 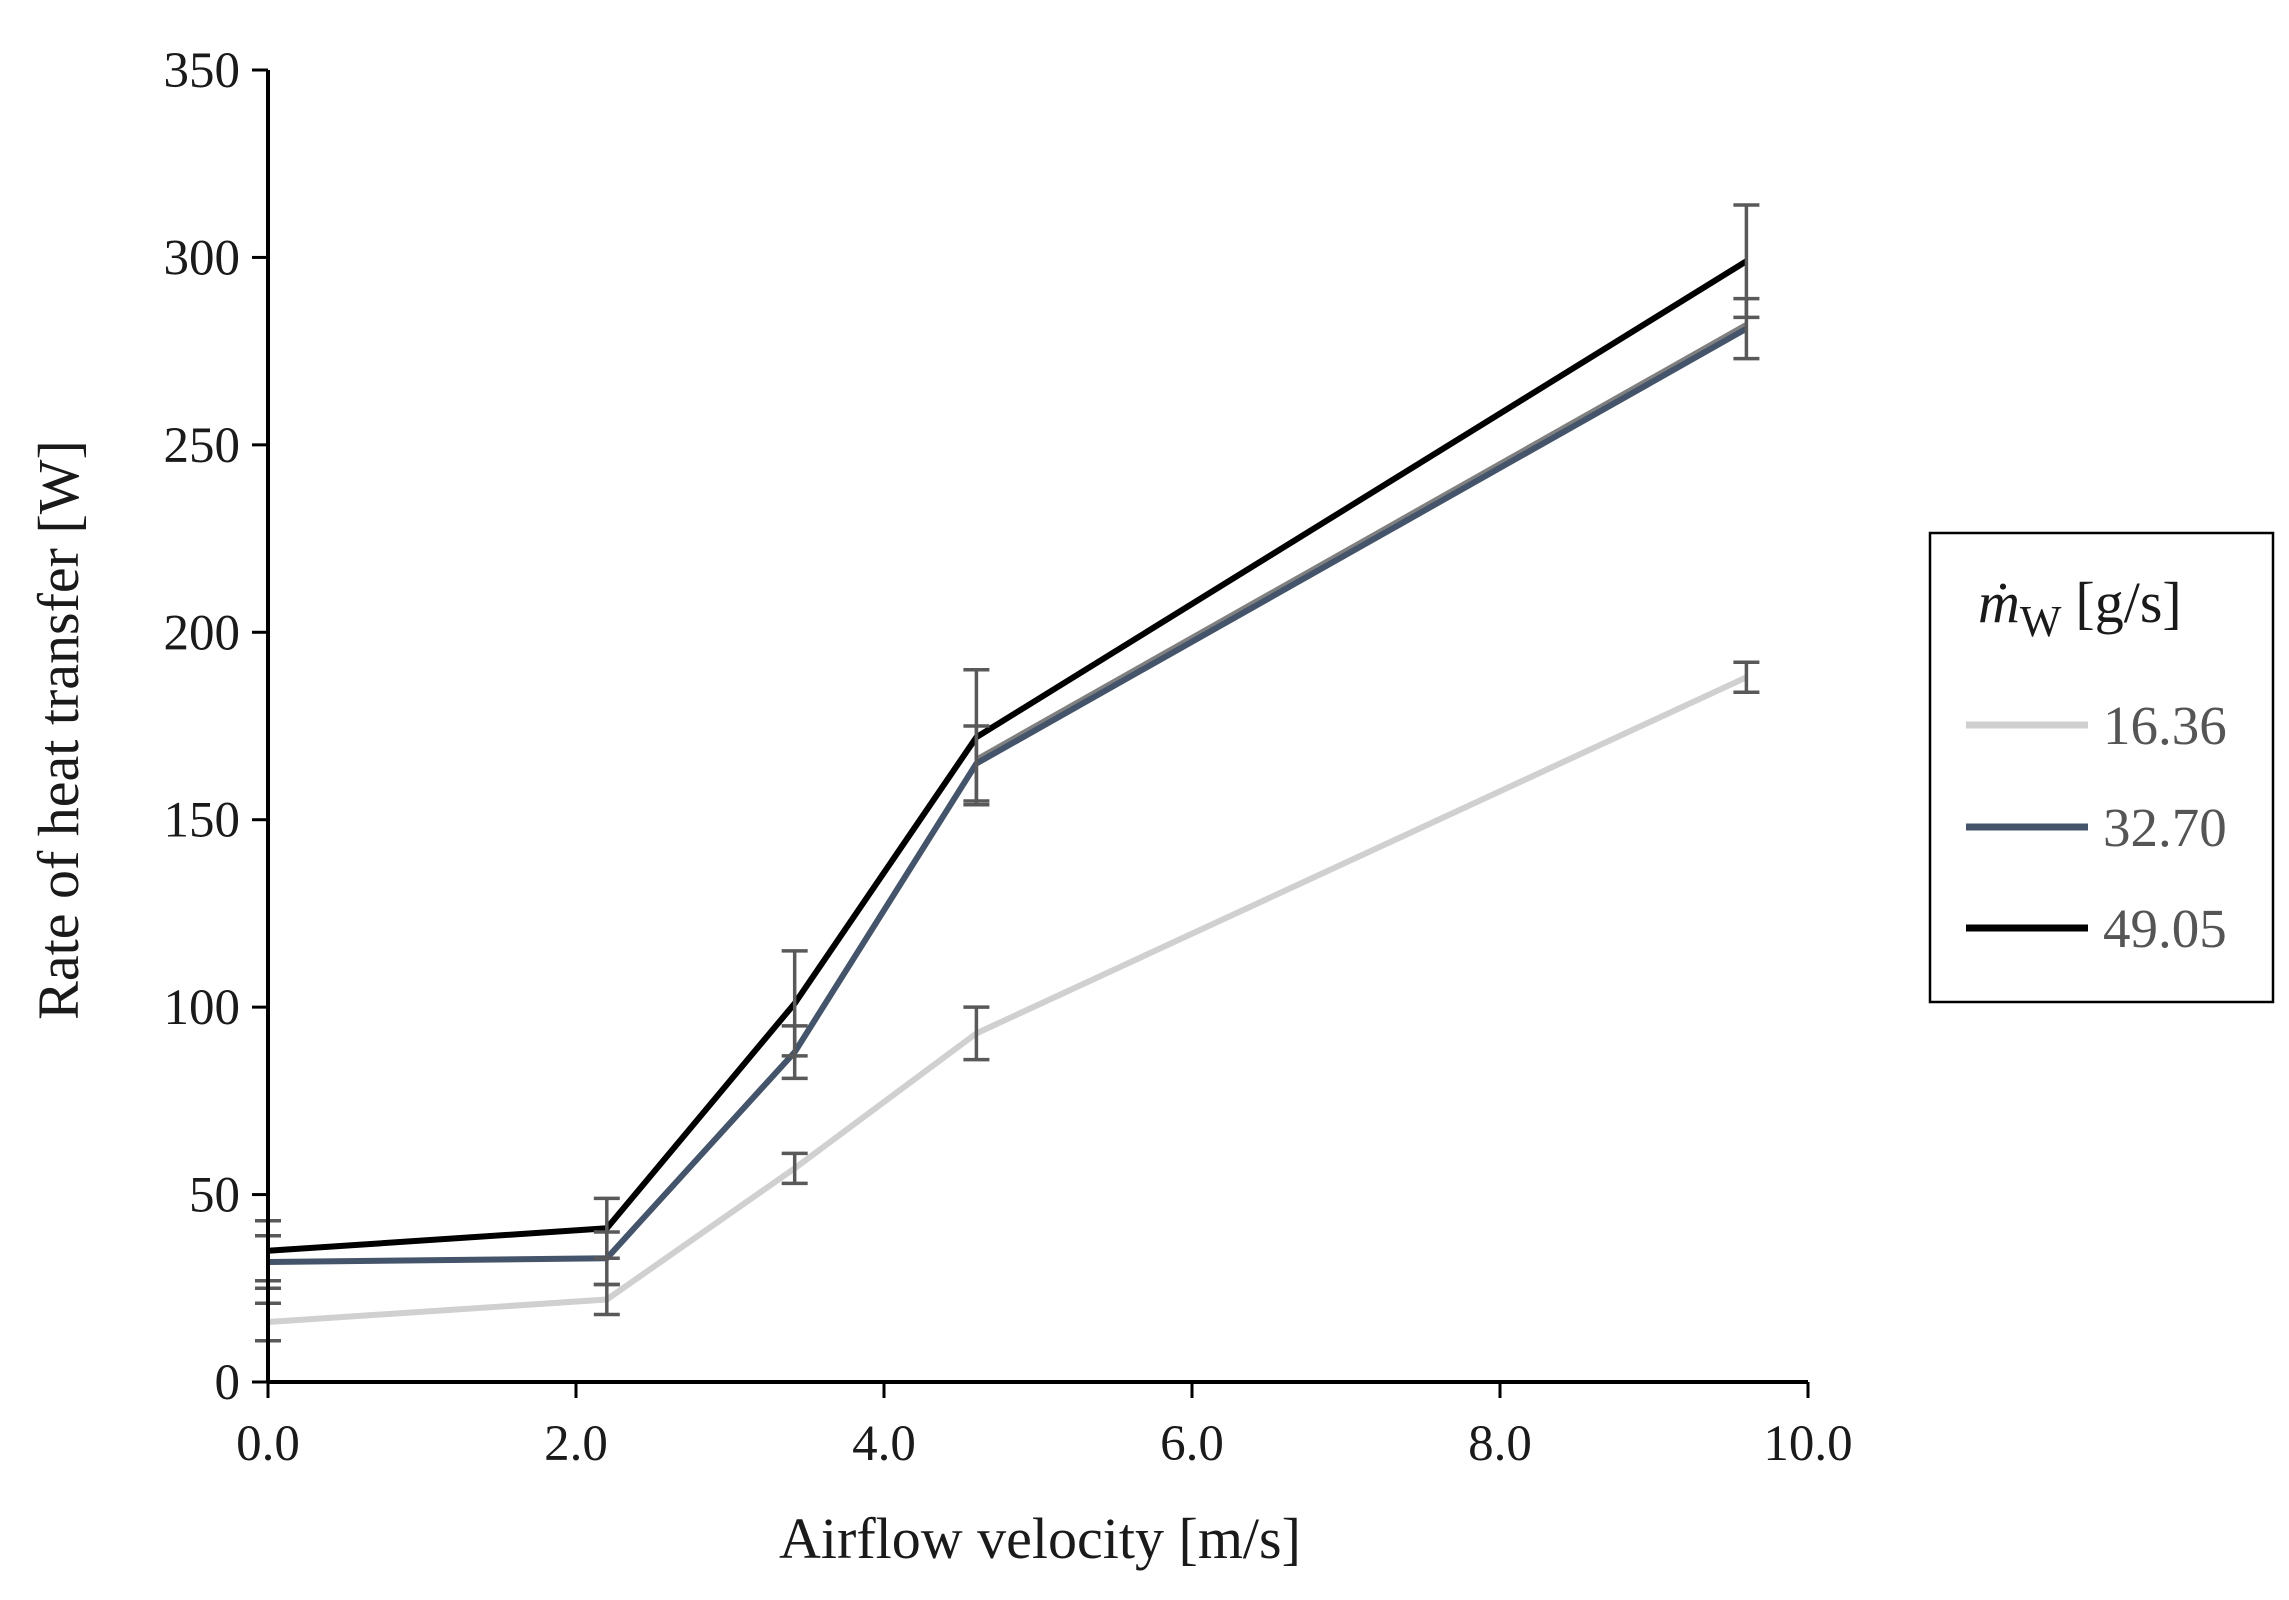 I want to click on x-tick-label: 8.0, so click(x=1500, y=1444).